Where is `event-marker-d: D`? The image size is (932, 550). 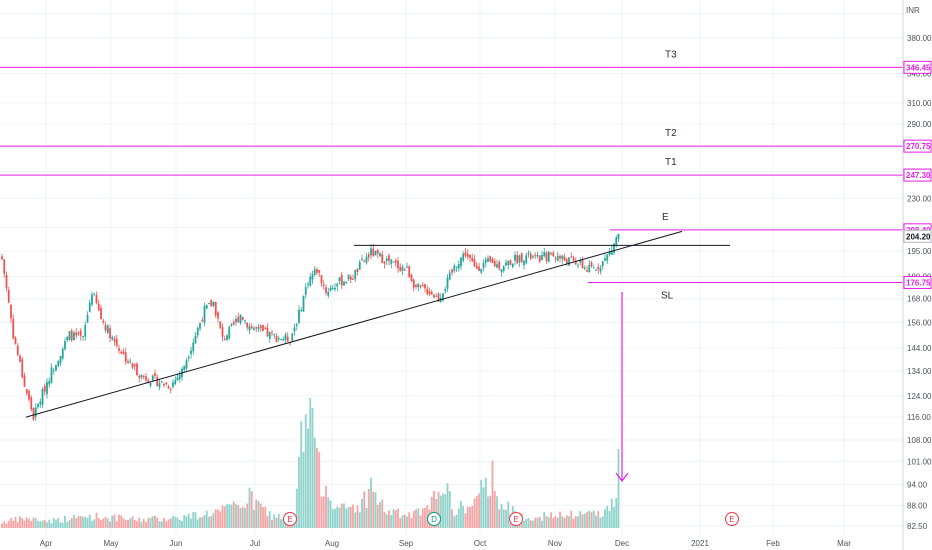
event-marker-d: D is located at coordinates (434, 519).